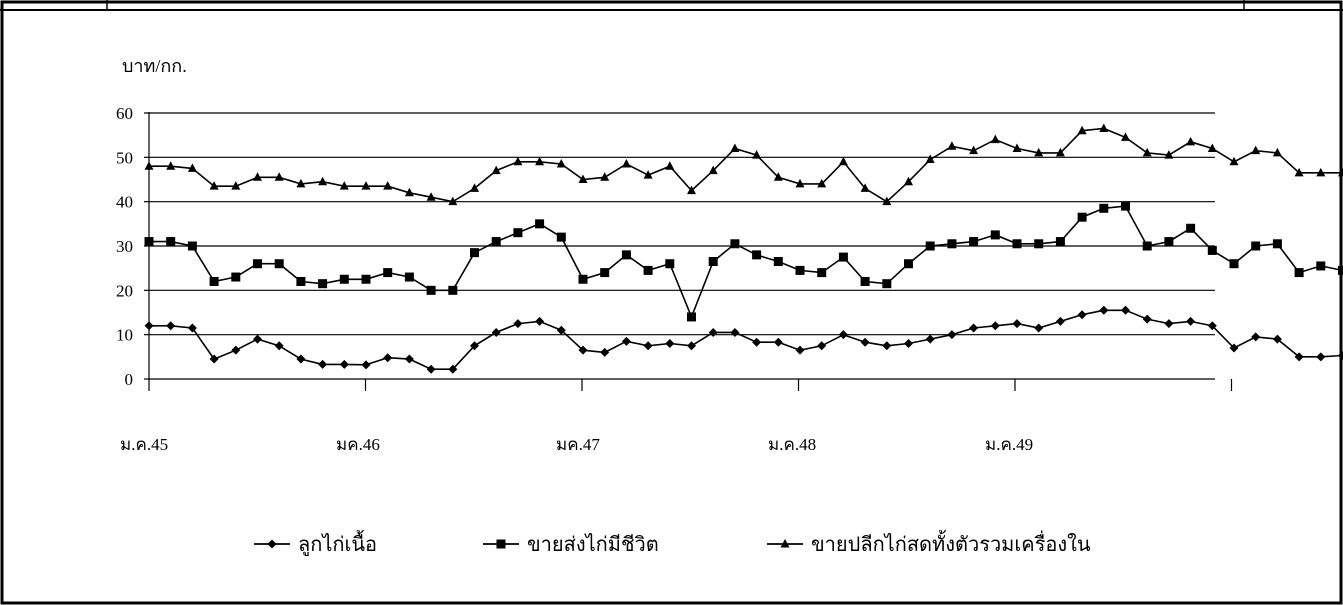  I want to click on y-tick-label: 0, so click(129, 379).